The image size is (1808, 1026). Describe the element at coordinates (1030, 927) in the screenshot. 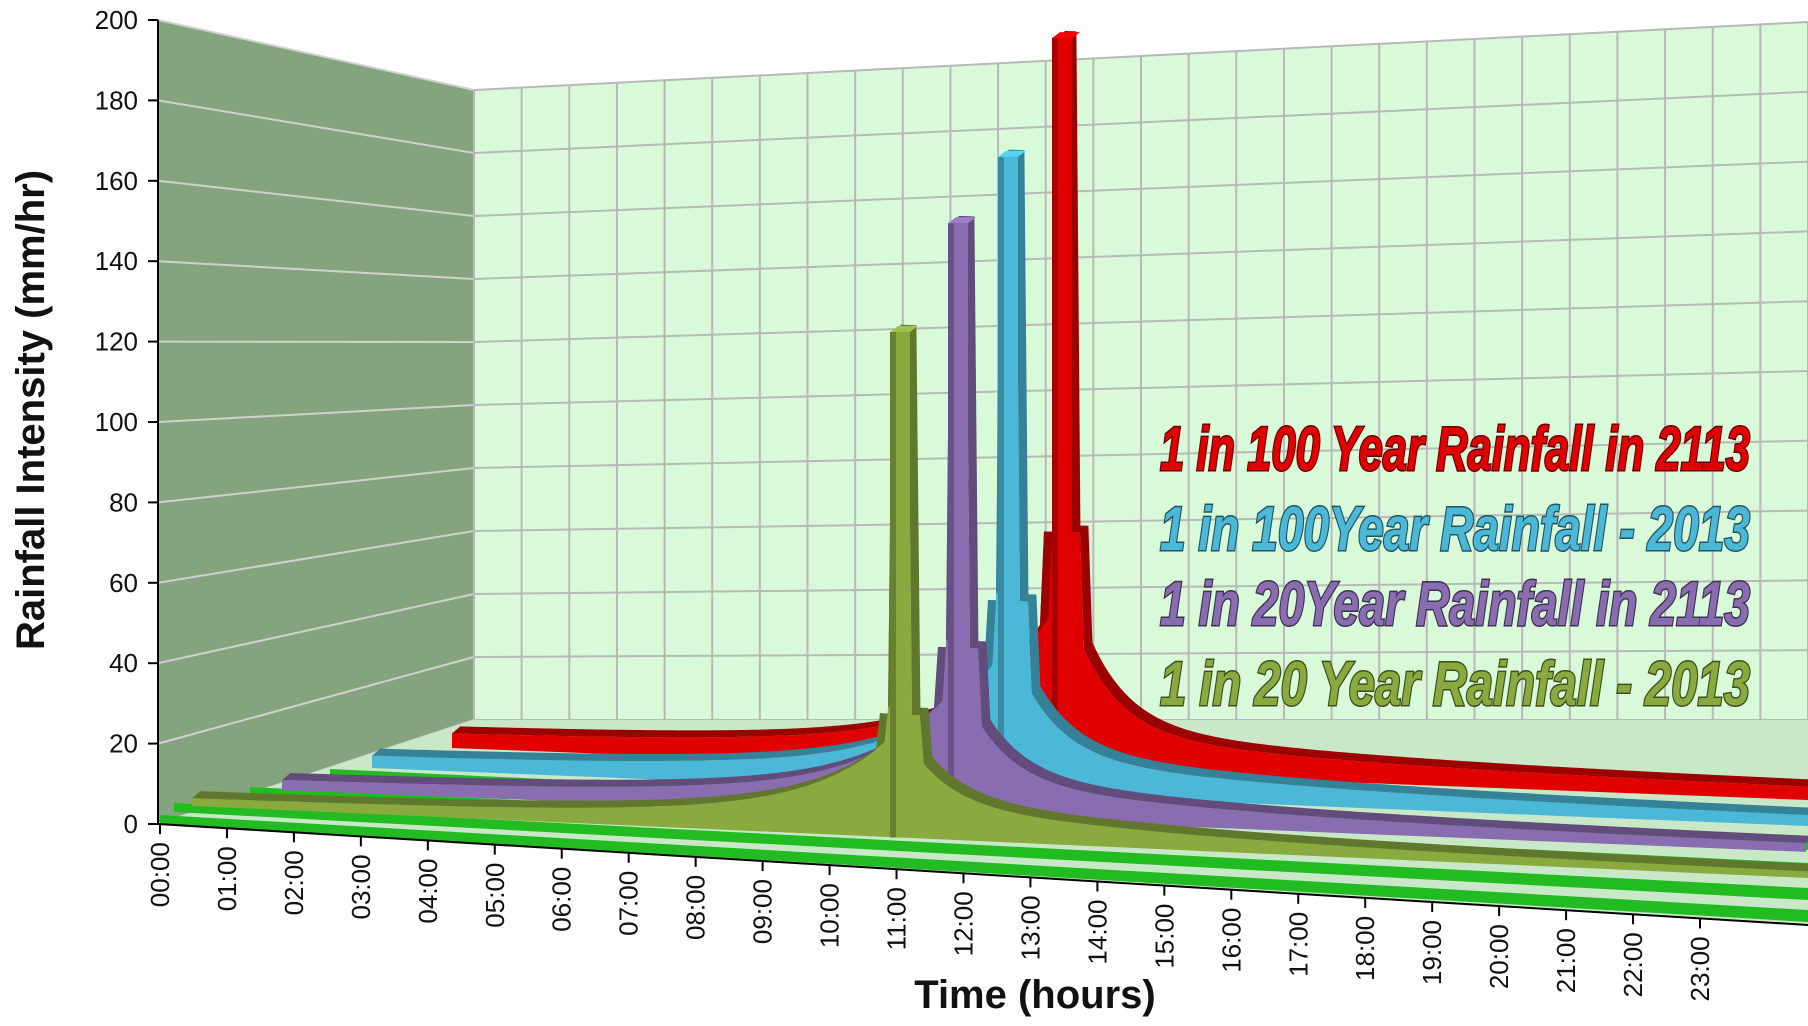

I see `x-tick-label: 13:00` at that location.